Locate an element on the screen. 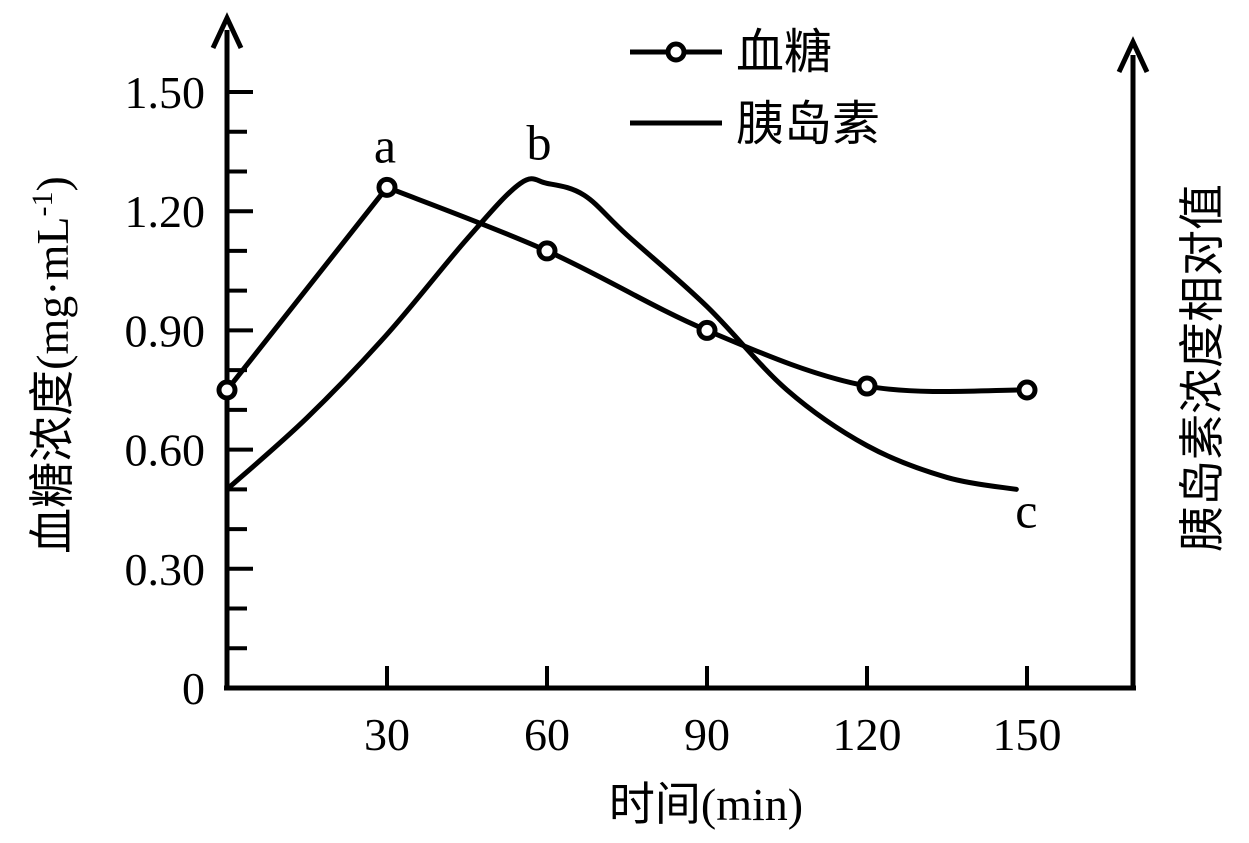 The height and width of the screenshot is (843, 1249). y-axis-label-right: 胰岛素浓度相对值 is located at coordinates (1202, 368).